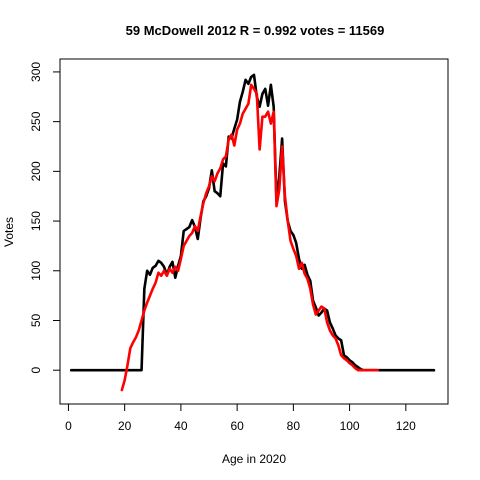 This screenshot has width=480, height=480. What do you see at coordinates (294, 426) in the screenshot?
I see `x-tick-label: 80` at bounding box center [294, 426].